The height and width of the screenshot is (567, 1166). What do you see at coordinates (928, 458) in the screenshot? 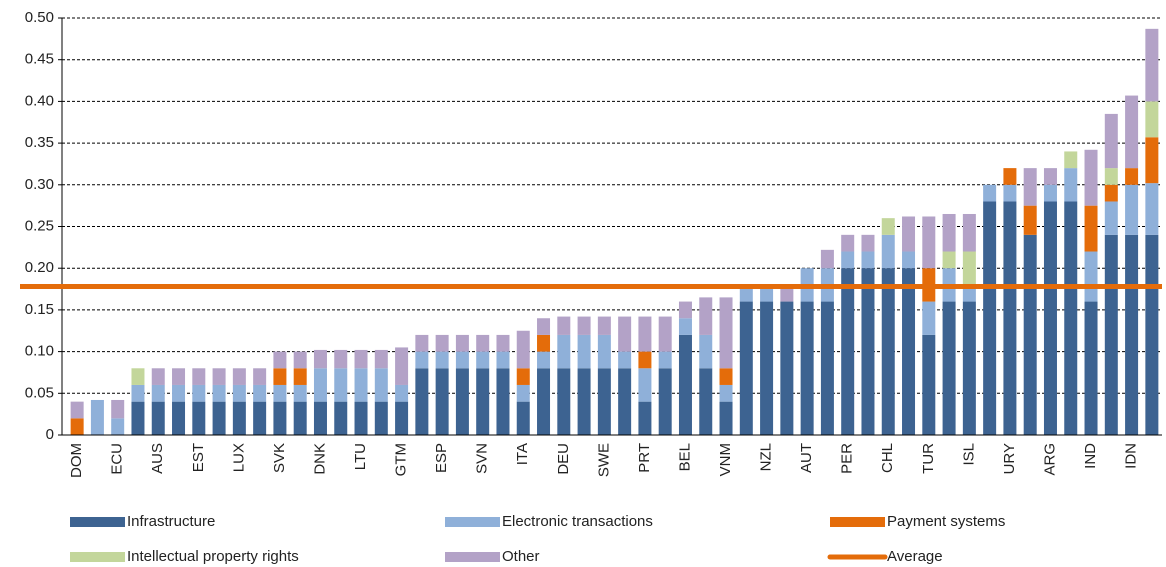
I see `x-tick-label: TUR` at bounding box center [928, 458].